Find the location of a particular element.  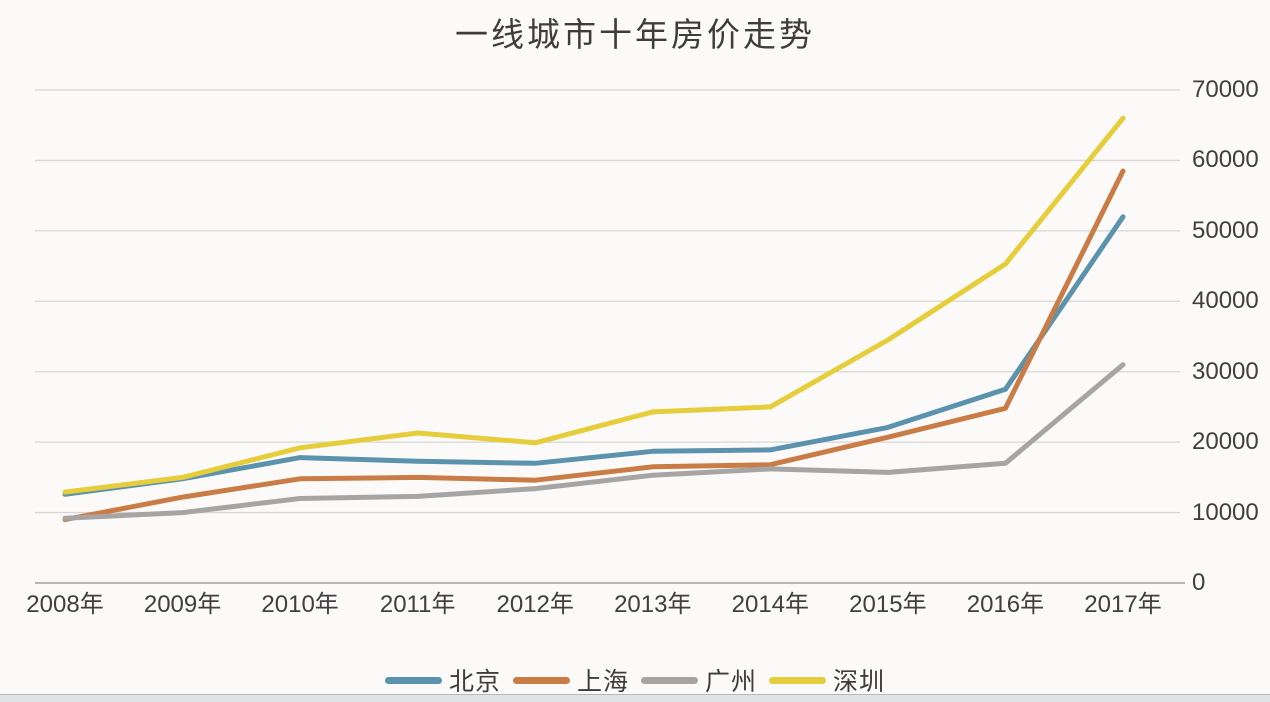

legend-item-shenzhen: 深圳 is located at coordinates (827, 680).